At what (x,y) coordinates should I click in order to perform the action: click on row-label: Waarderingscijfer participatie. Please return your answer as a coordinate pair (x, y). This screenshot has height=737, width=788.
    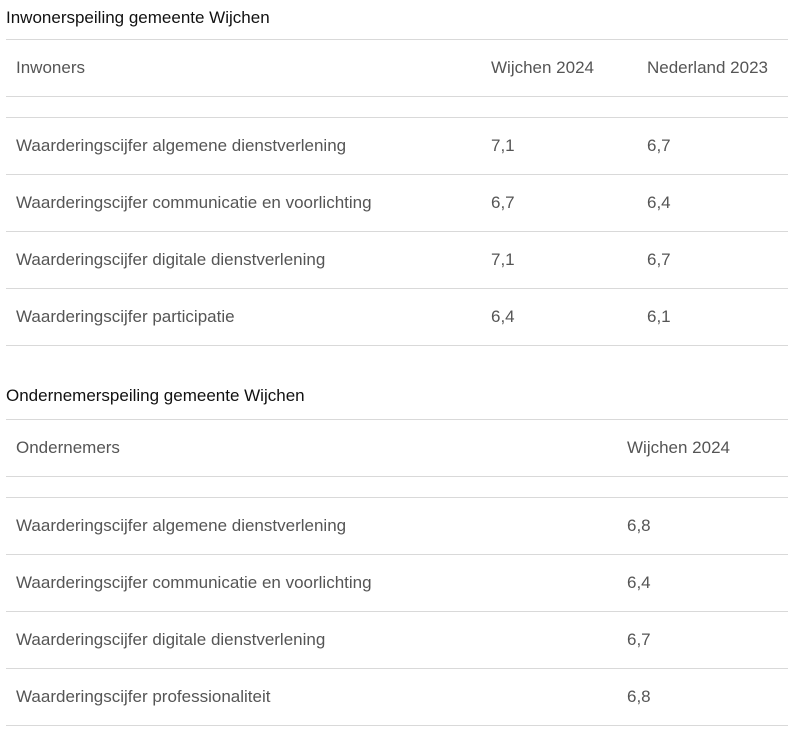
    Looking at the image, I should click on (243, 317).